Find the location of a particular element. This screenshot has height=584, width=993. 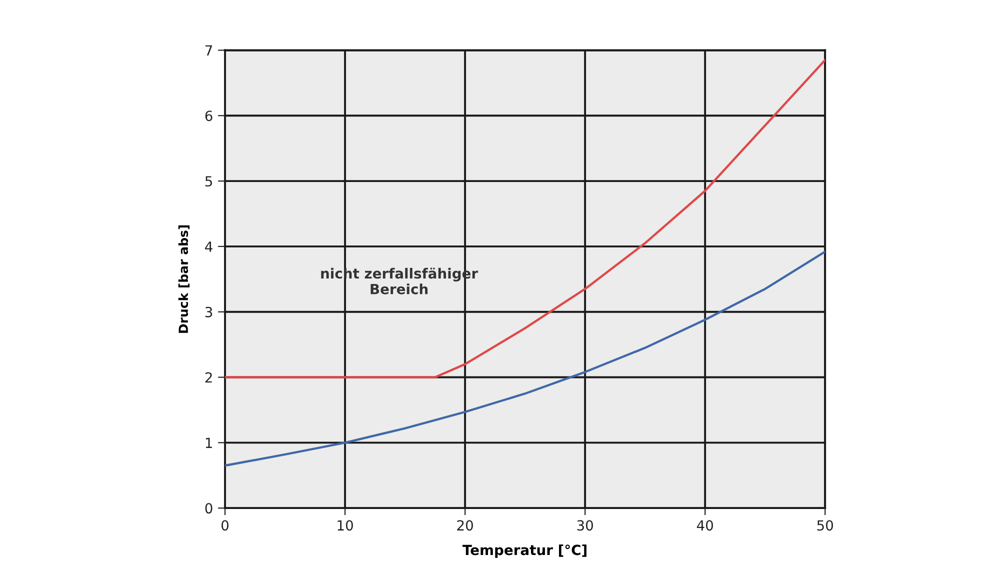

x-tick-label: 20 is located at coordinates (465, 525).